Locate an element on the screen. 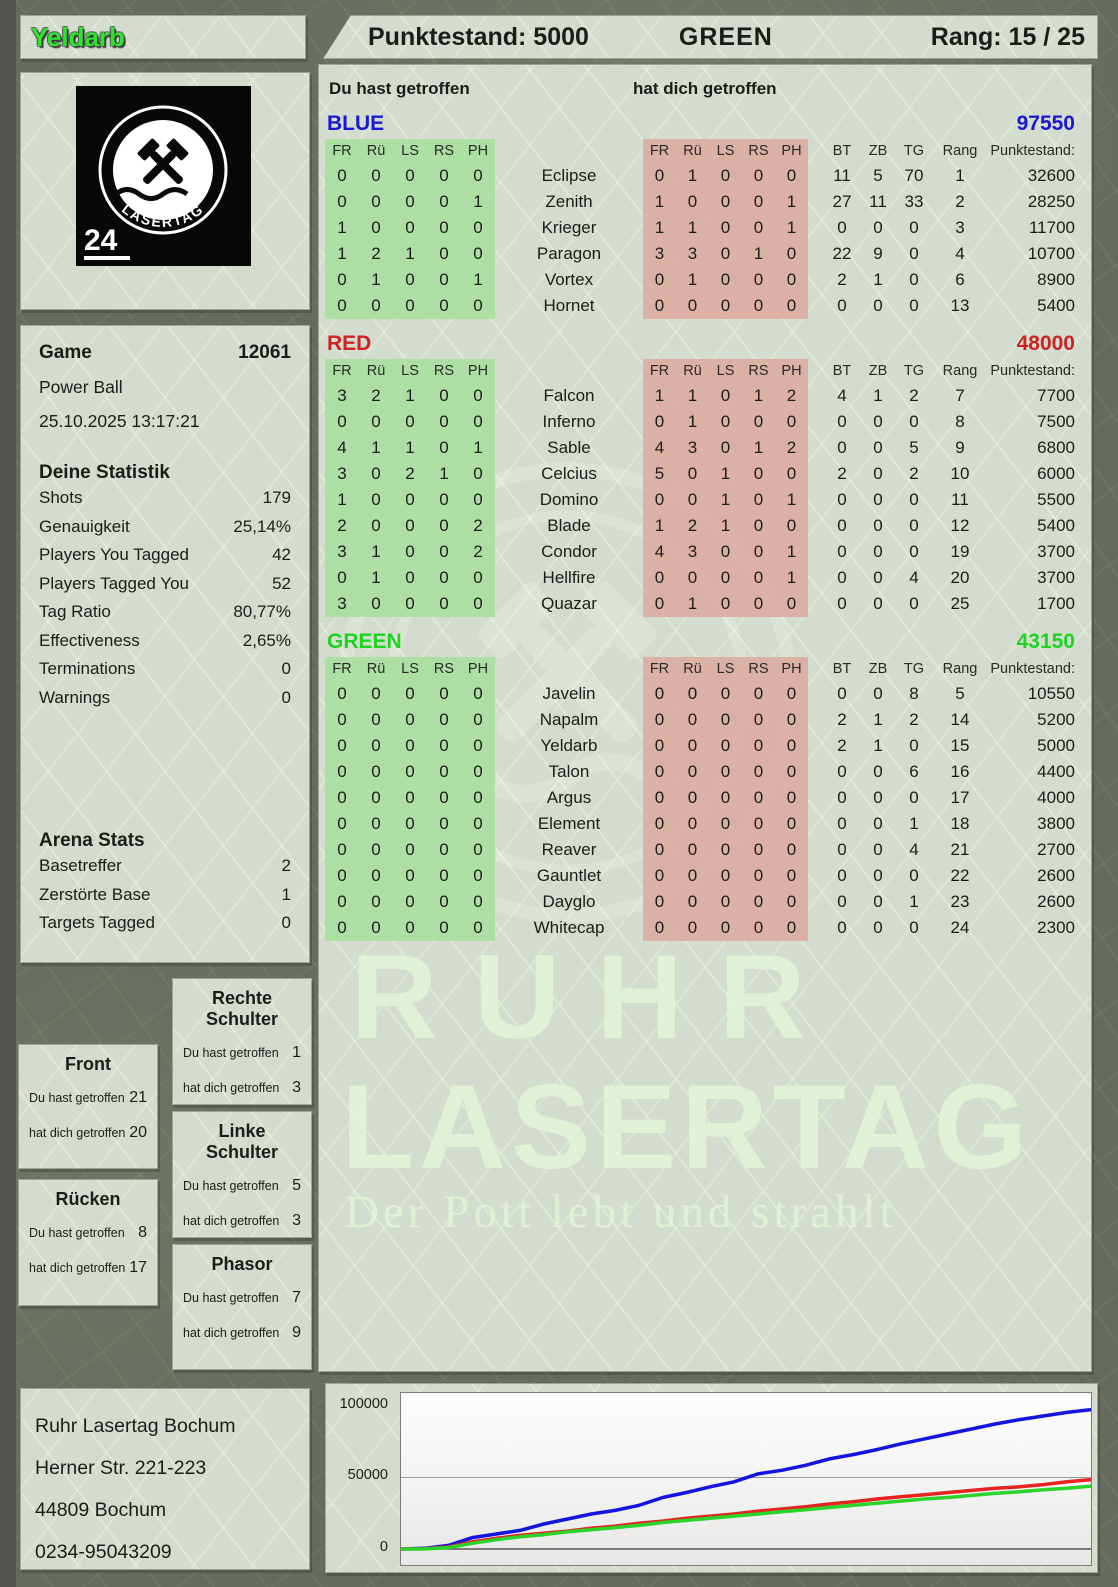 This screenshot has height=1587, width=1118. you-hit-cell: 2 is located at coordinates (342, 526).